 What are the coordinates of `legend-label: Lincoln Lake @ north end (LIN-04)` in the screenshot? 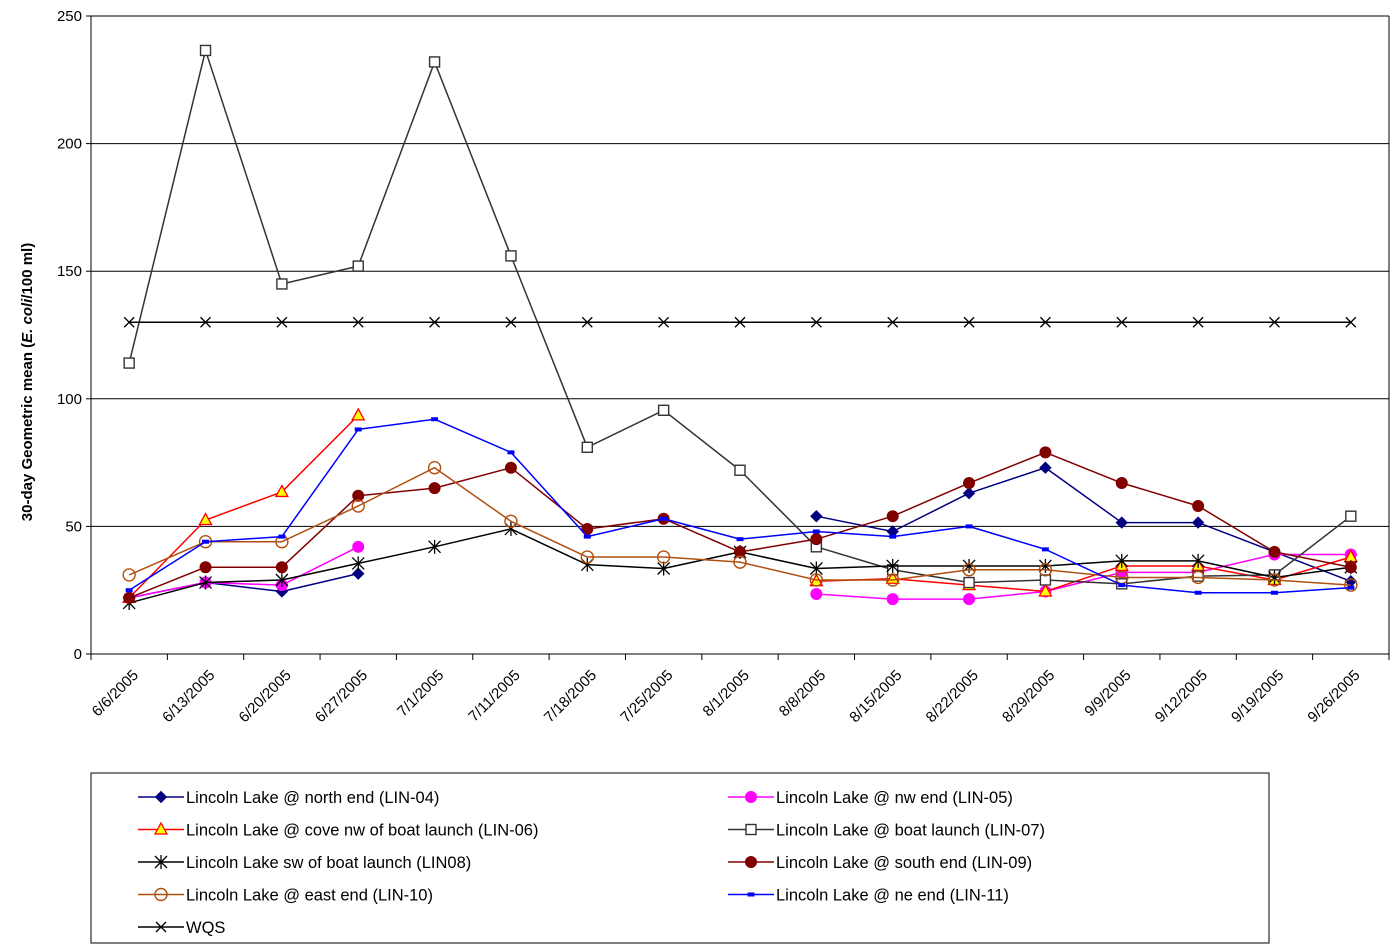 It's located at (312, 798).